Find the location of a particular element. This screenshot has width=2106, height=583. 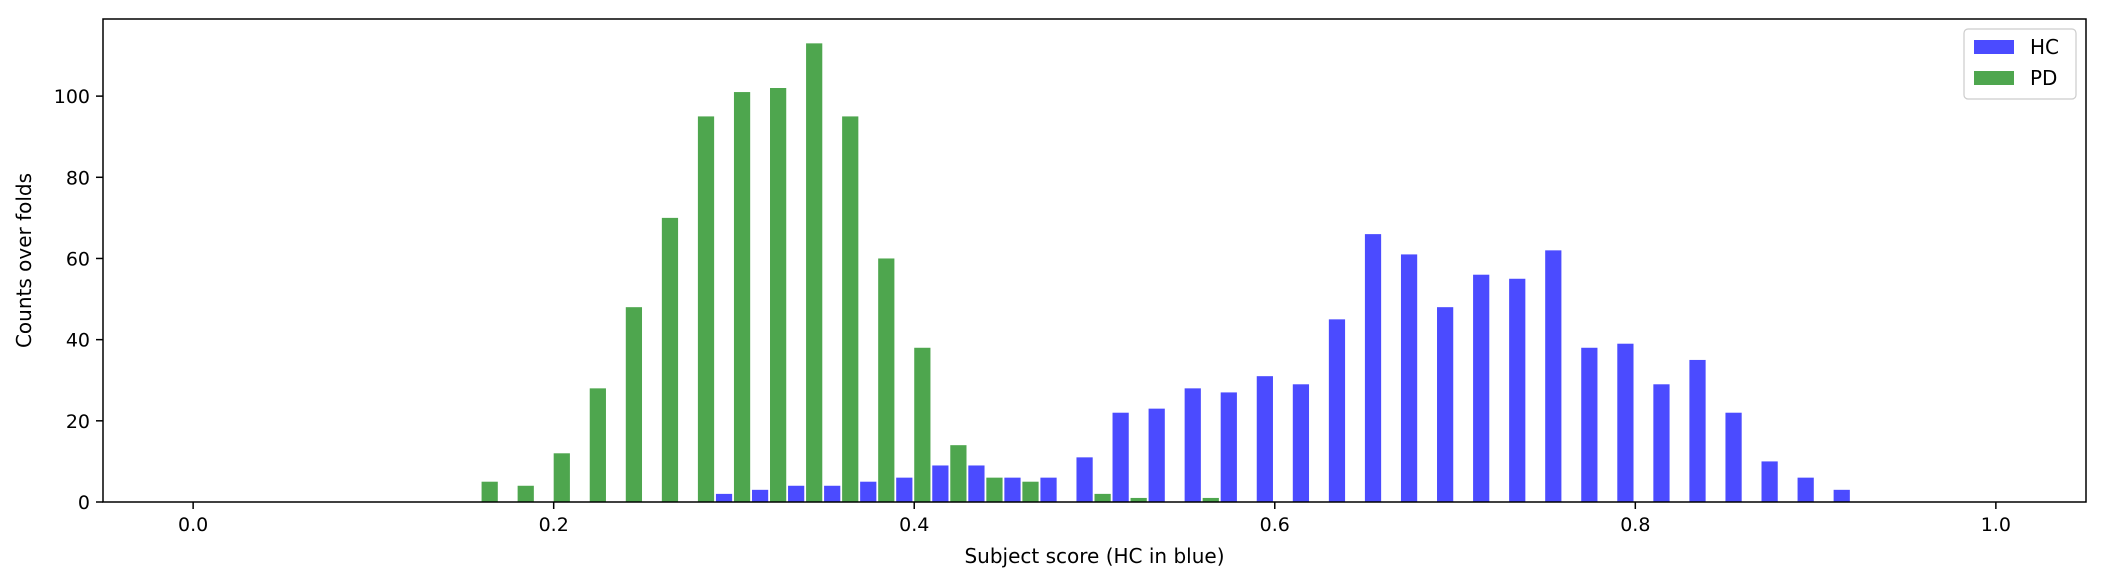

bar-hc-0.34 is located at coordinates (796, 493).